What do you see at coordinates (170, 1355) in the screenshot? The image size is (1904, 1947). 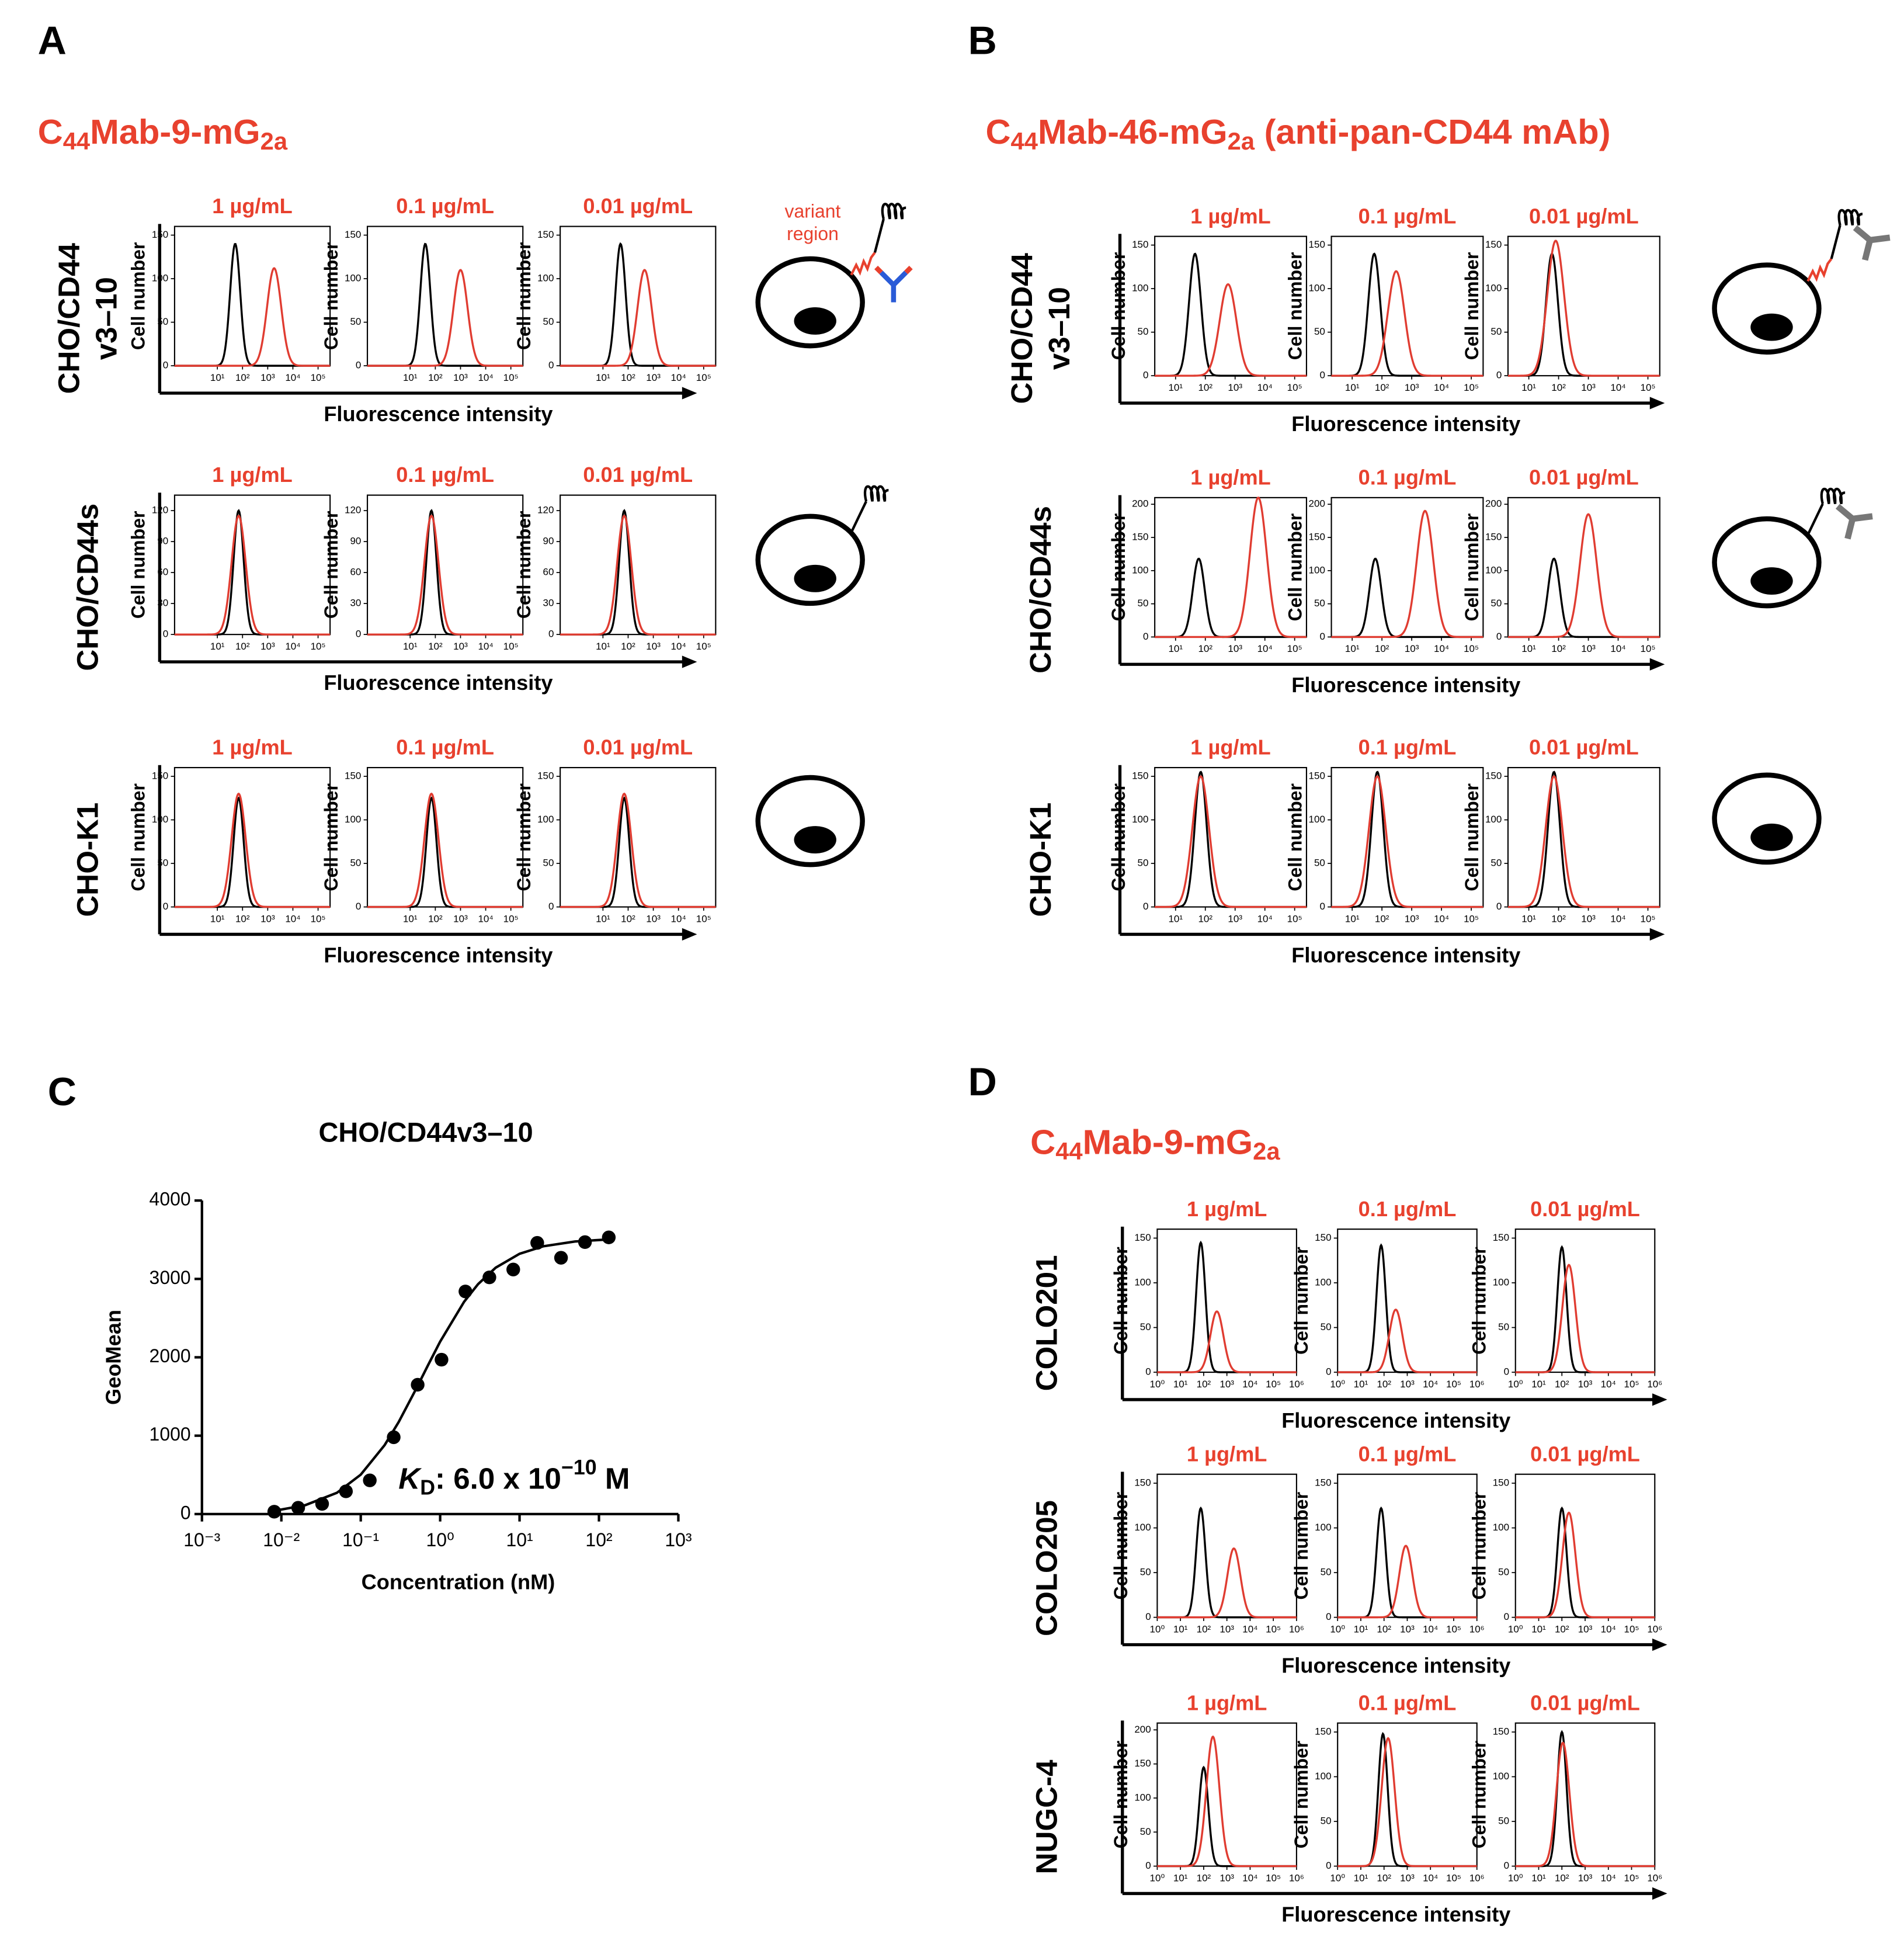 I see `y-tick-label: 2000` at bounding box center [170, 1355].